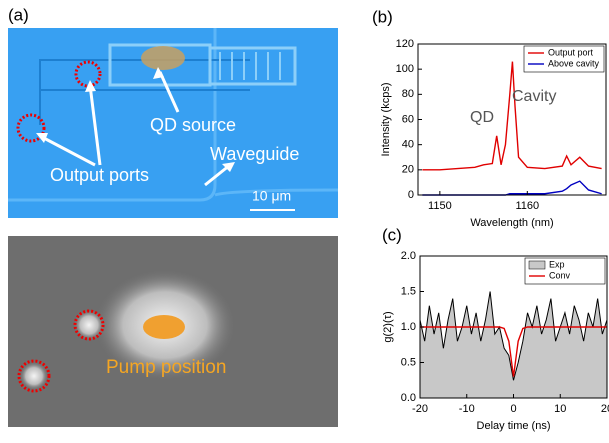  I want to click on panel-label: (c), so click(392, 234).